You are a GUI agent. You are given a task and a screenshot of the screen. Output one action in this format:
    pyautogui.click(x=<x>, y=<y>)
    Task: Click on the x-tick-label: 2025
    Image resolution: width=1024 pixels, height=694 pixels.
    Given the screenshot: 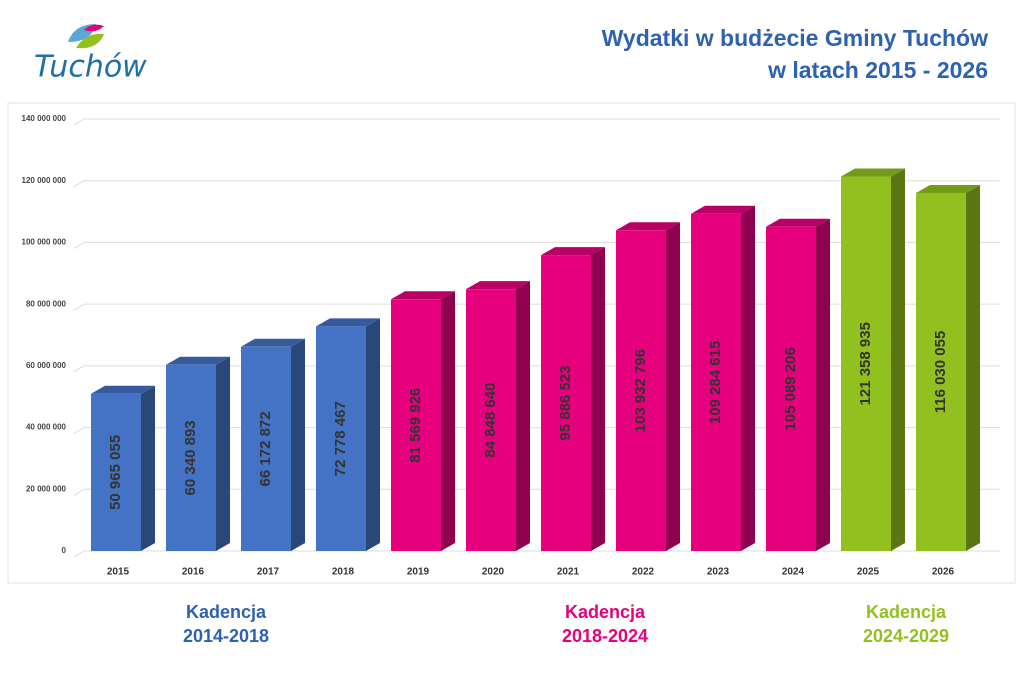 What is the action you would take?
    pyautogui.click(x=868, y=572)
    